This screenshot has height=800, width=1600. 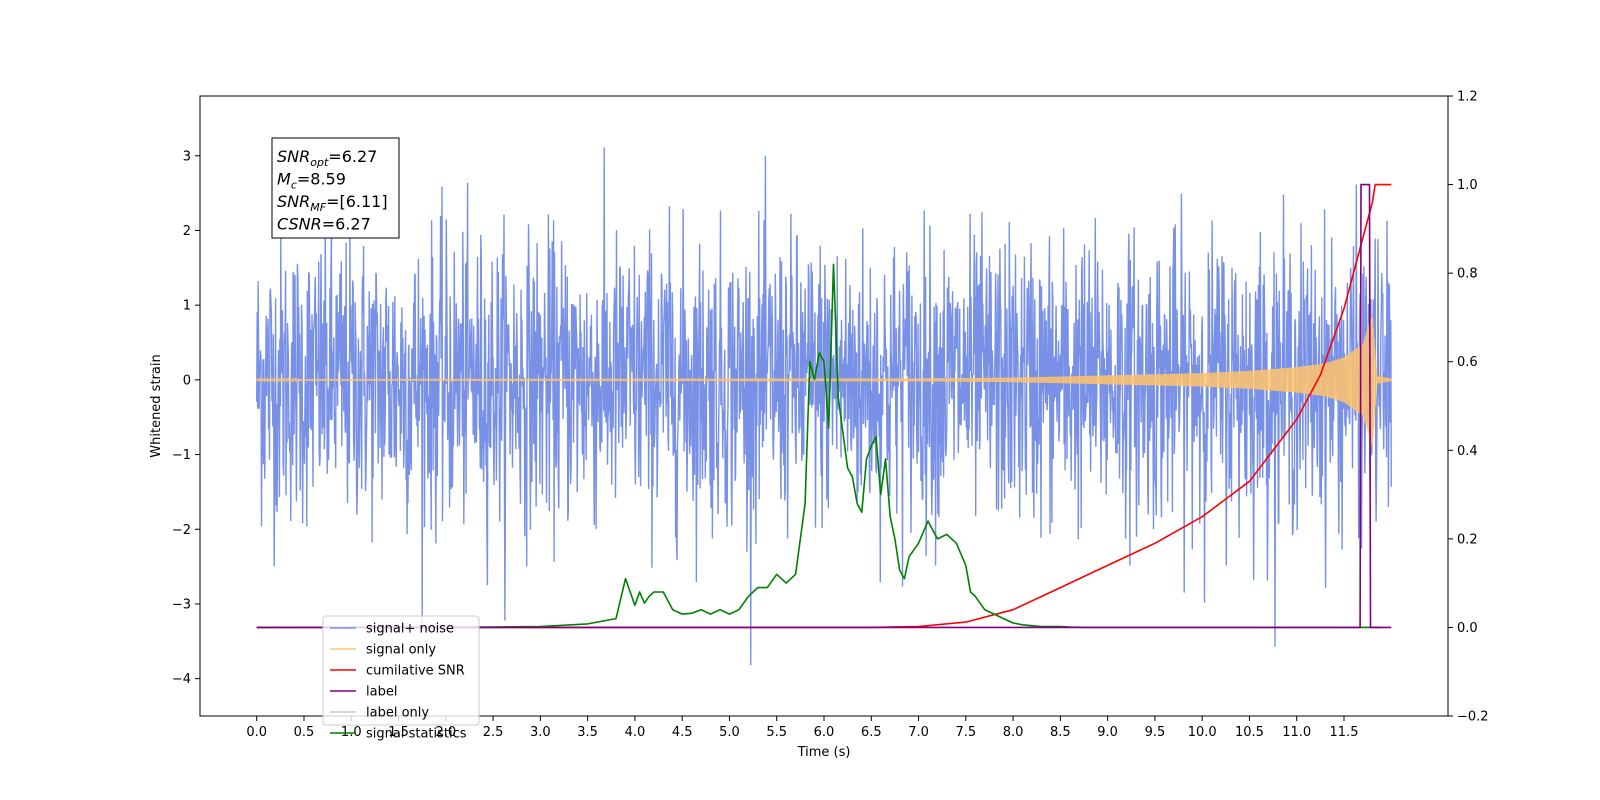 I want to click on y-right-tick-label: 0.6, so click(x=1467, y=362).